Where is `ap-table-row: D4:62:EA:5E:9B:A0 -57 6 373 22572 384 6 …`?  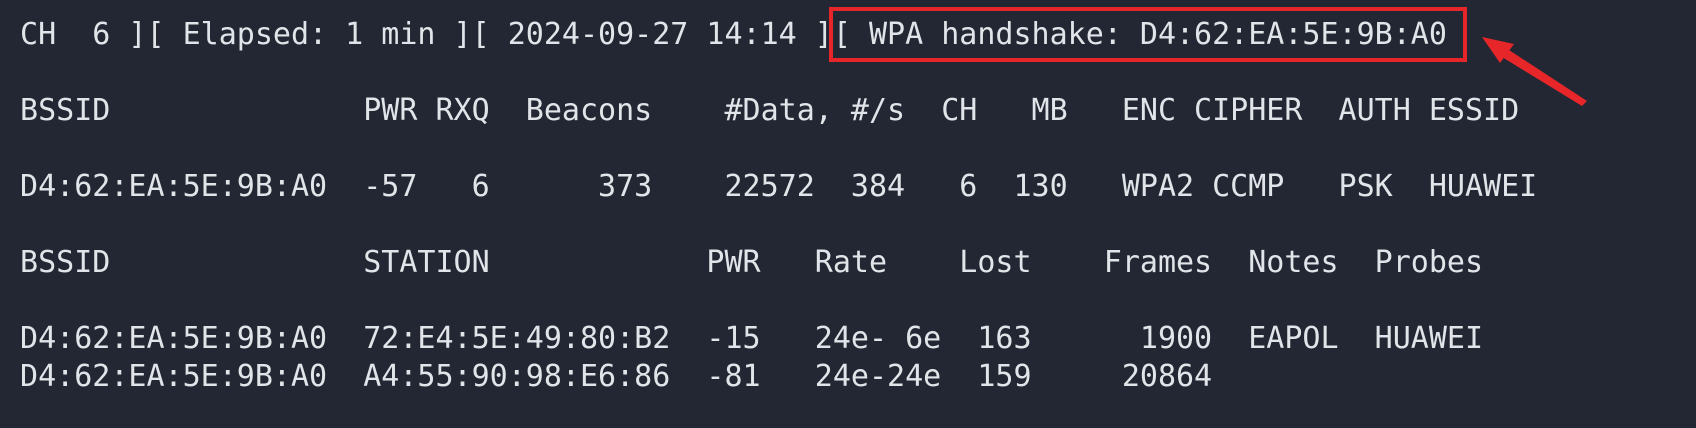 ap-table-row: D4:62:EA:5E:9B:A0 -57 6 373 22572 384 6 … is located at coordinates (770, 186).